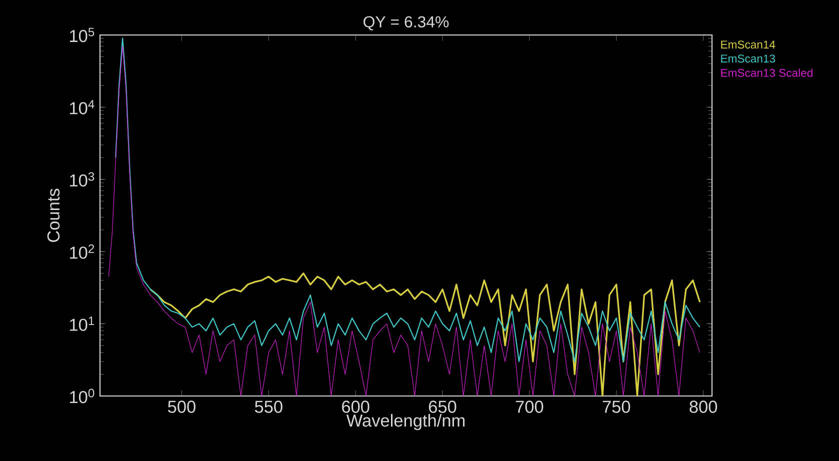 The image size is (839, 461). Describe the element at coordinates (748, 44) in the screenshot. I see `text: EmScan14` at that location.